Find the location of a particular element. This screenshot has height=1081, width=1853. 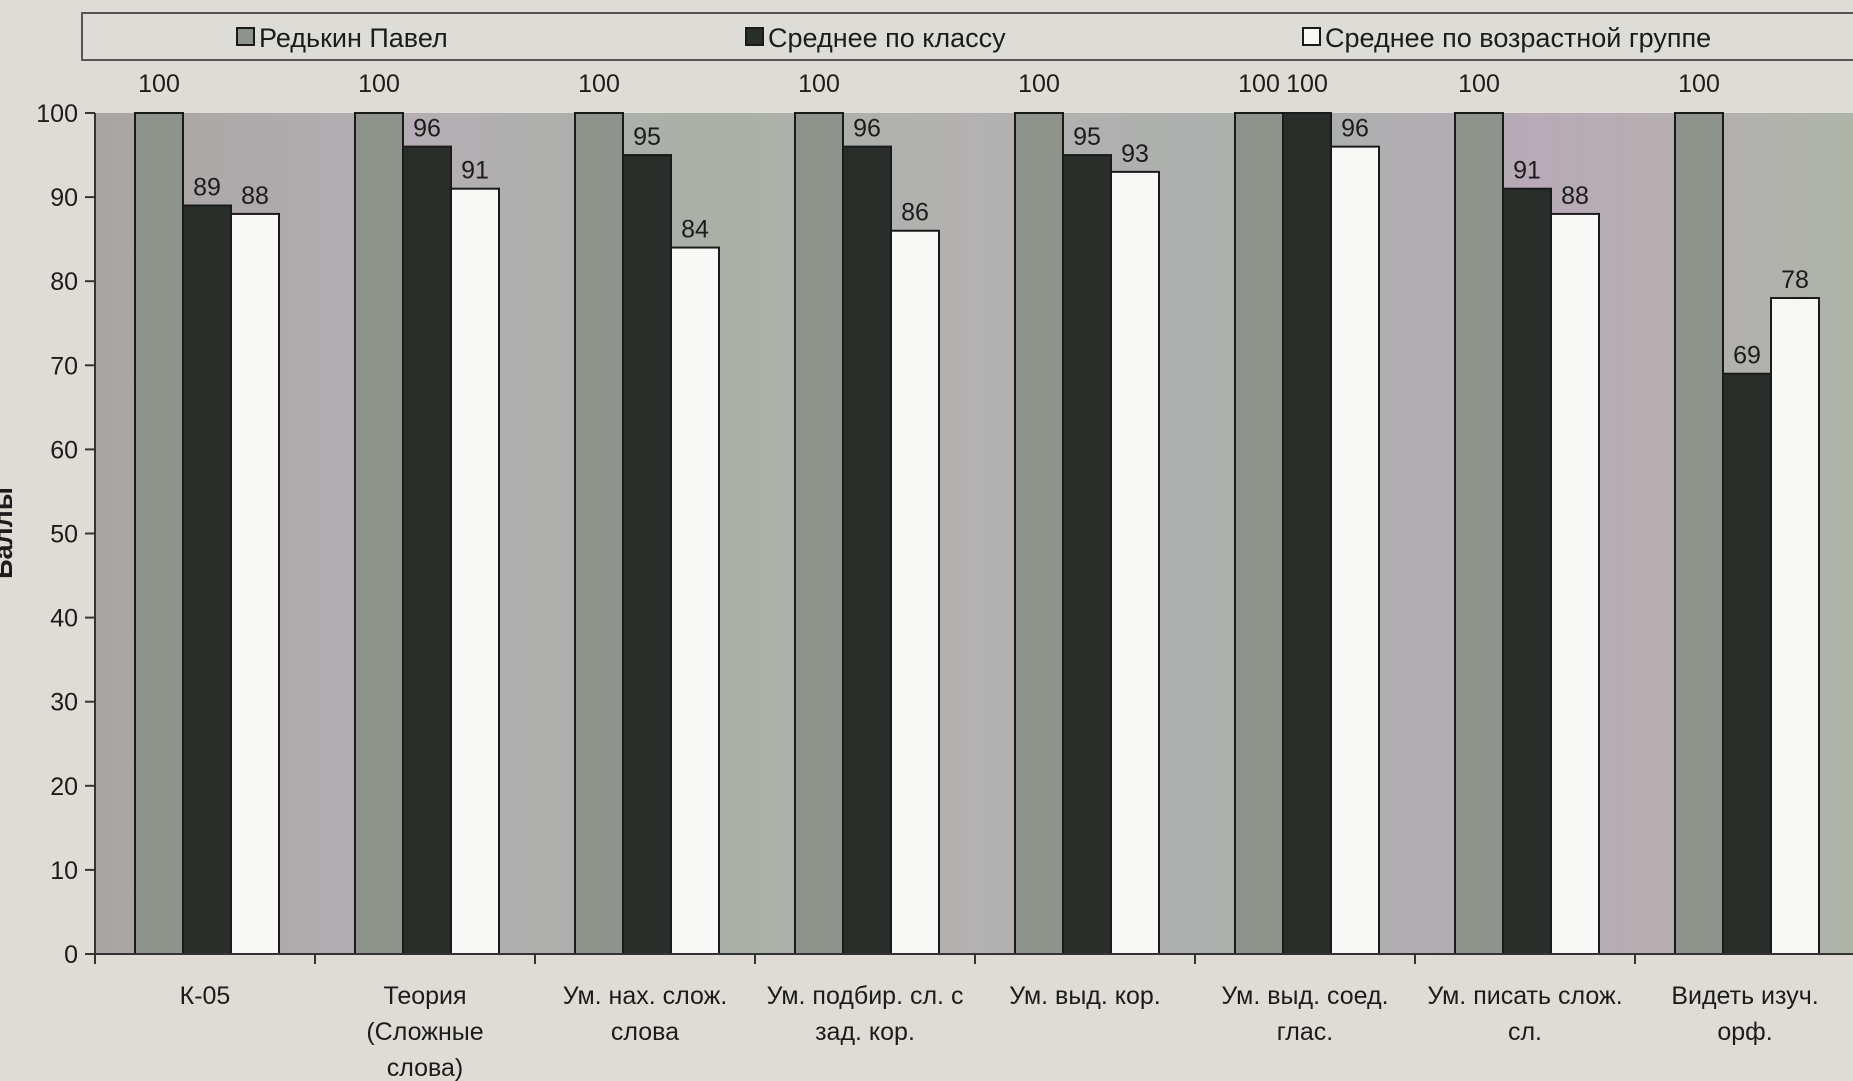

y-tick-label: 0 is located at coordinates (71, 955).